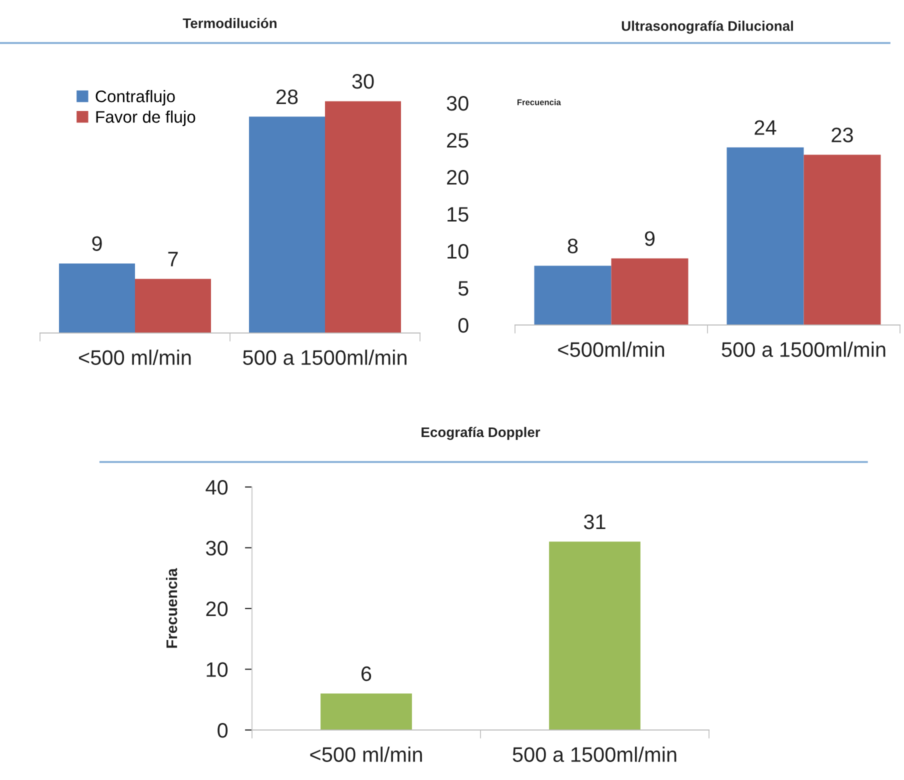 The width and height of the screenshot is (904, 780). I want to click on chart-title: Ultrasonografía Dilucional, so click(707, 27).